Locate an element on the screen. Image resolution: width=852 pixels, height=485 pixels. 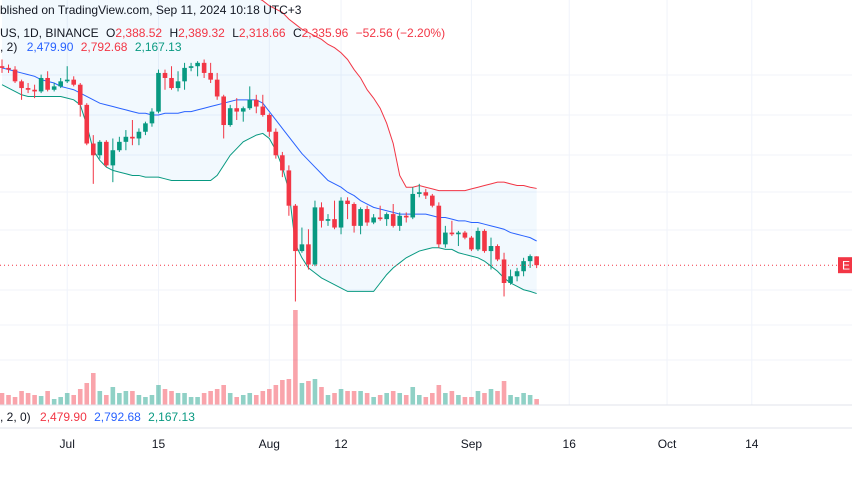
x-tick-label: Jul is located at coordinates (67, 444).